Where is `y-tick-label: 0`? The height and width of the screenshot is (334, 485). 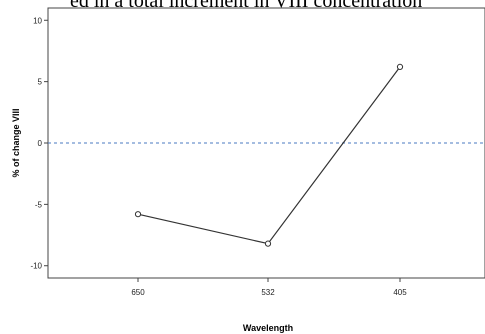 y-tick-label: 0 is located at coordinates (40, 143).